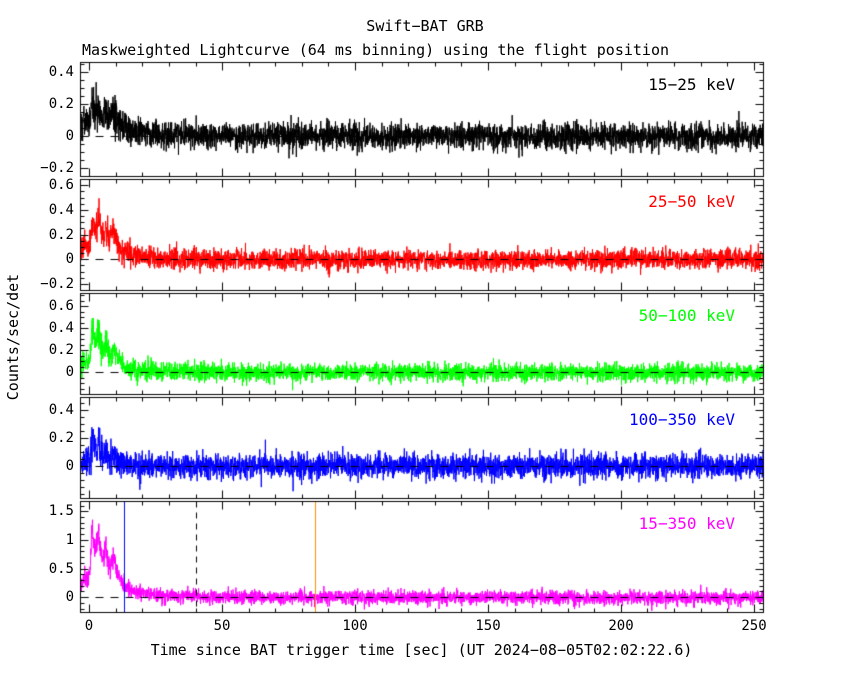  What do you see at coordinates (682, 419) in the screenshot?
I see `band-label-4: 100−350 keV` at bounding box center [682, 419].